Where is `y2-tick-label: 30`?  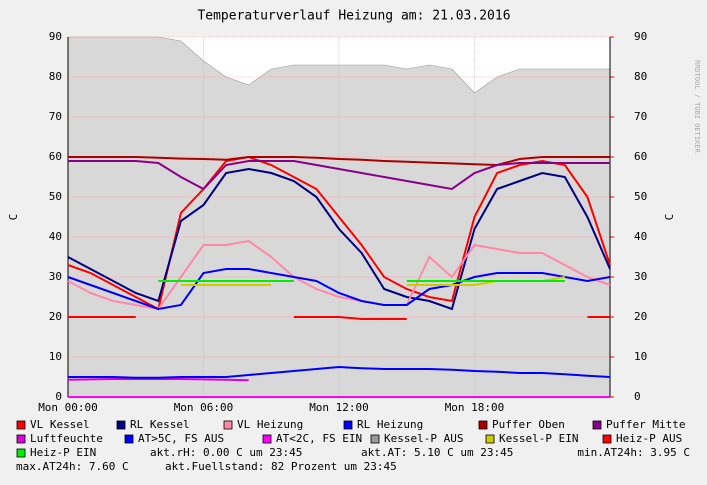
y2-tick-label: 30 is located at coordinates (640, 276).